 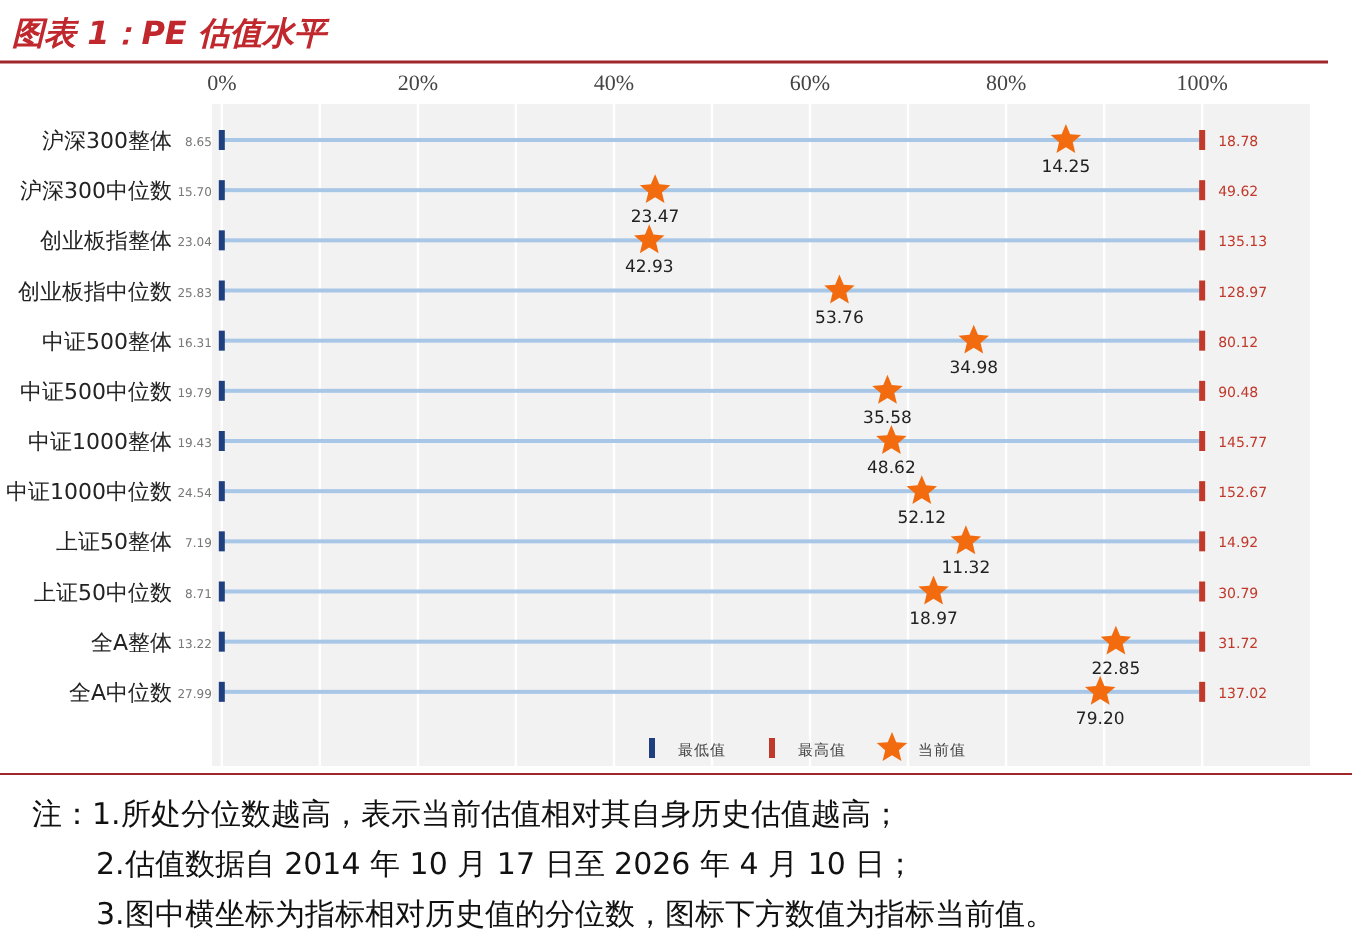 What do you see at coordinates (575, 914) in the screenshot?
I see `text: 3.图中横坐标为指标相对历史值的分位数，图标下方数值为指标当前值。` at bounding box center [575, 914].